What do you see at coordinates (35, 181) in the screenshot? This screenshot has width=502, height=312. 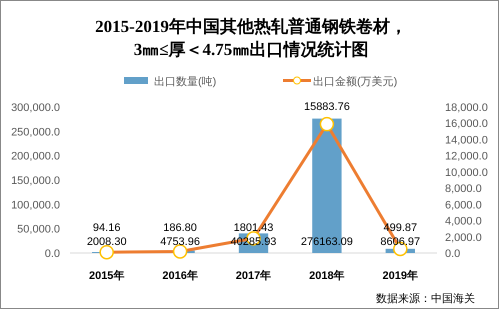 I see `y-tick-label: 150,000.0` at bounding box center [35, 181].